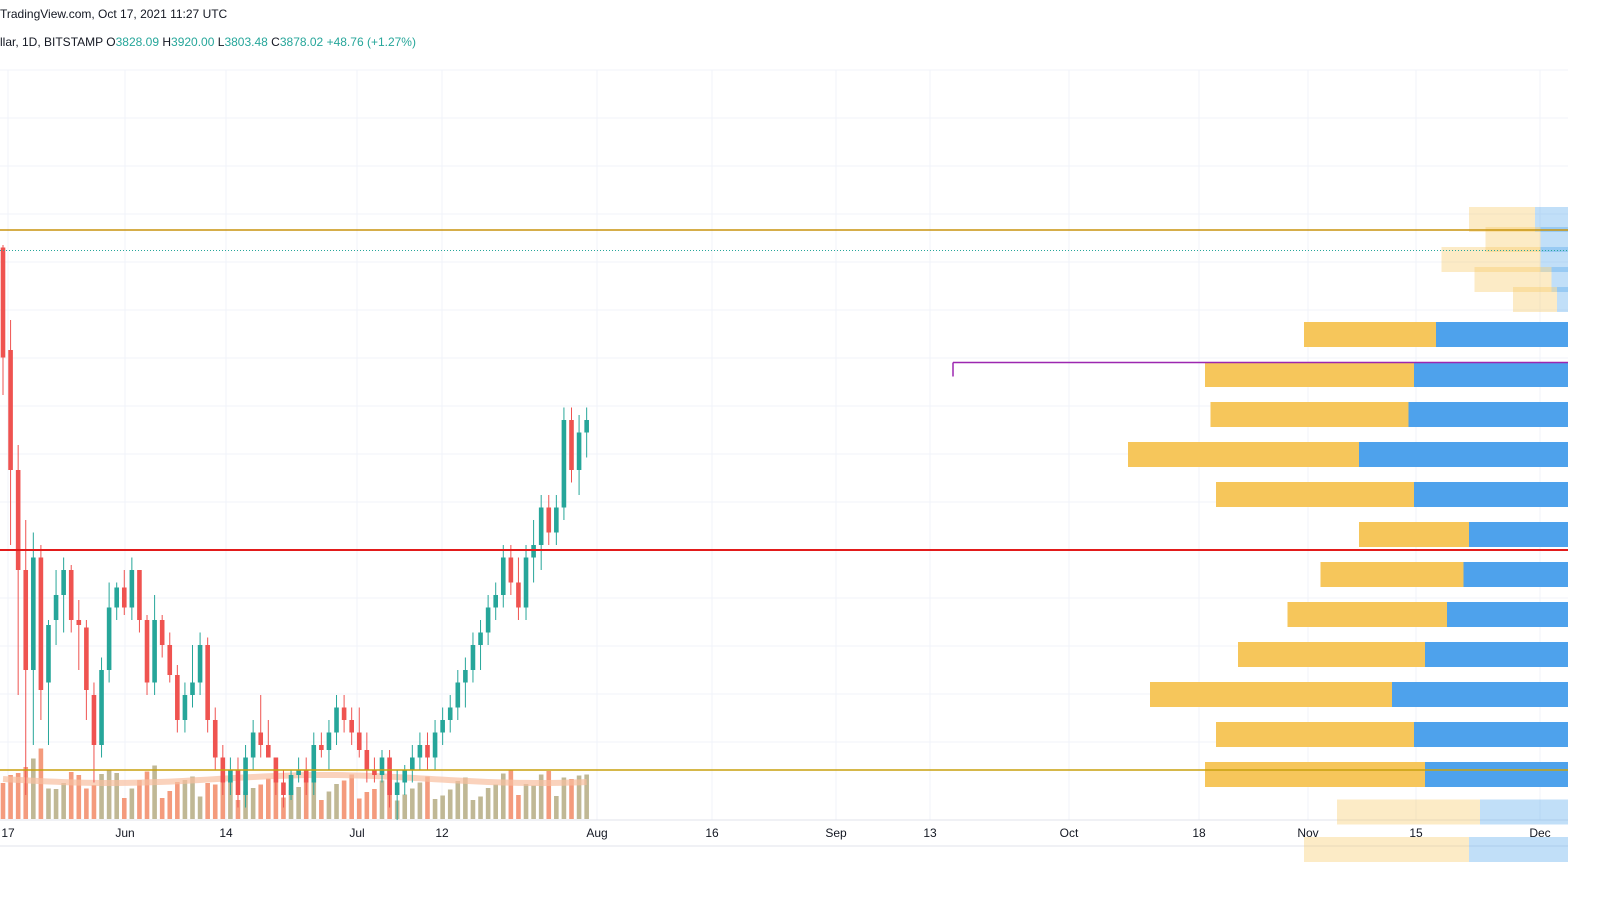 This screenshot has width=1600, height=900. What do you see at coordinates (301, 42) in the screenshot?
I see `close-value: 3878.02` at bounding box center [301, 42].